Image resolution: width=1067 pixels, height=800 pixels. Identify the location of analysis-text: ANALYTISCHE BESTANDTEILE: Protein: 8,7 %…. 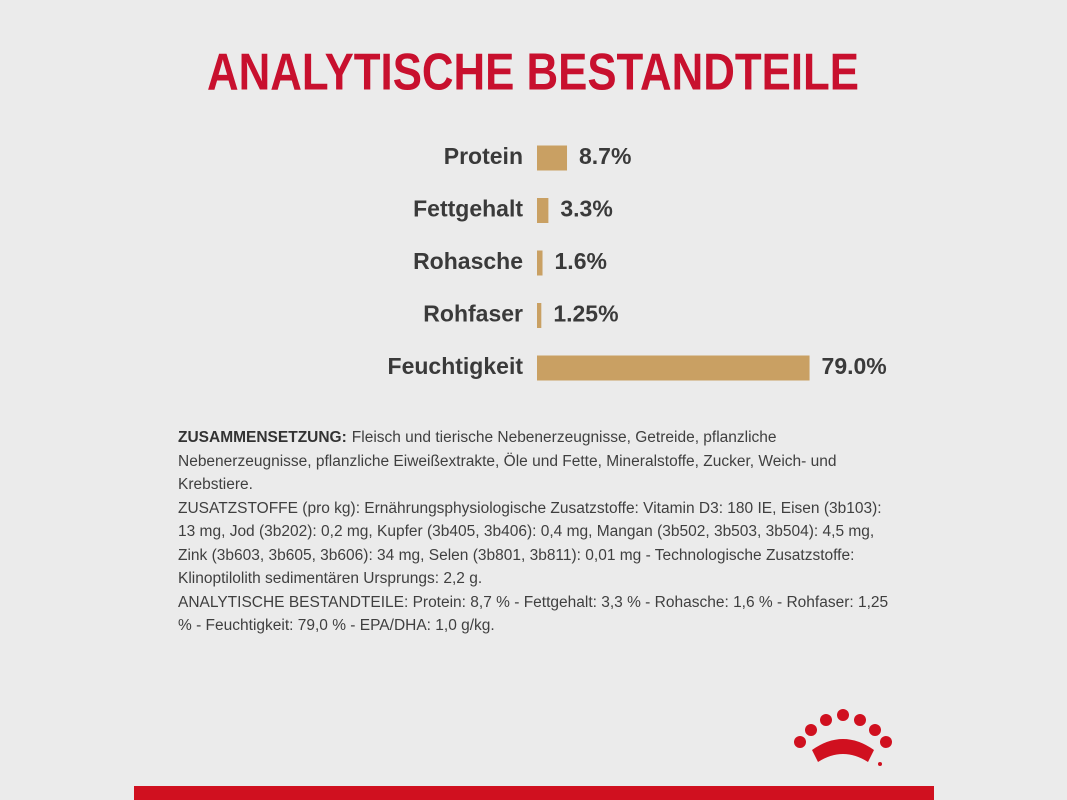
(533, 614).